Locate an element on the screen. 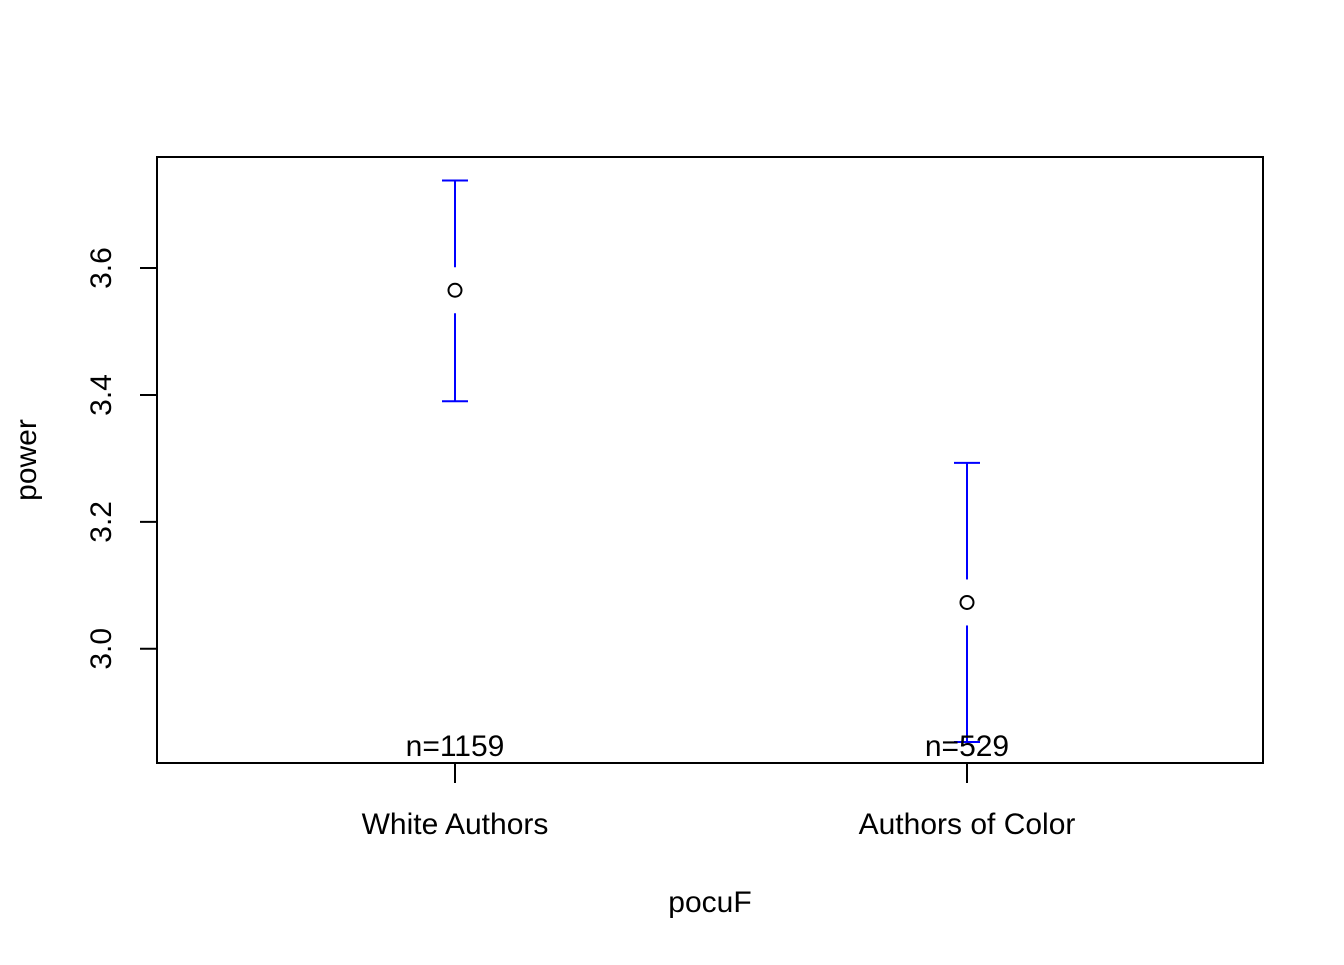 This screenshot has width=1344, height=965. count-label: n=1159 is located at coordinates (455, 746).